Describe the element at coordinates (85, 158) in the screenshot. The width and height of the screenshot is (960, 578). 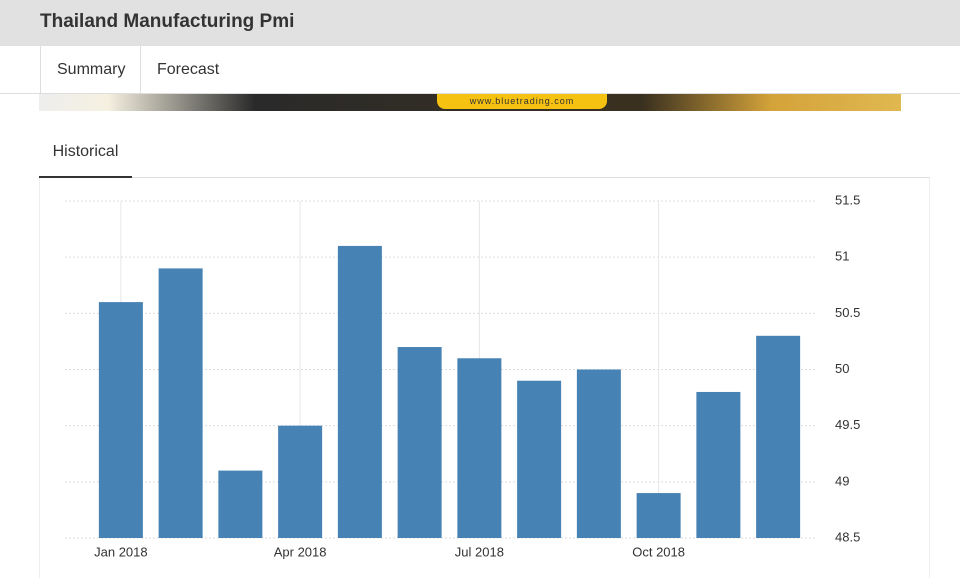
I see `section-tab: Historical` at that location.